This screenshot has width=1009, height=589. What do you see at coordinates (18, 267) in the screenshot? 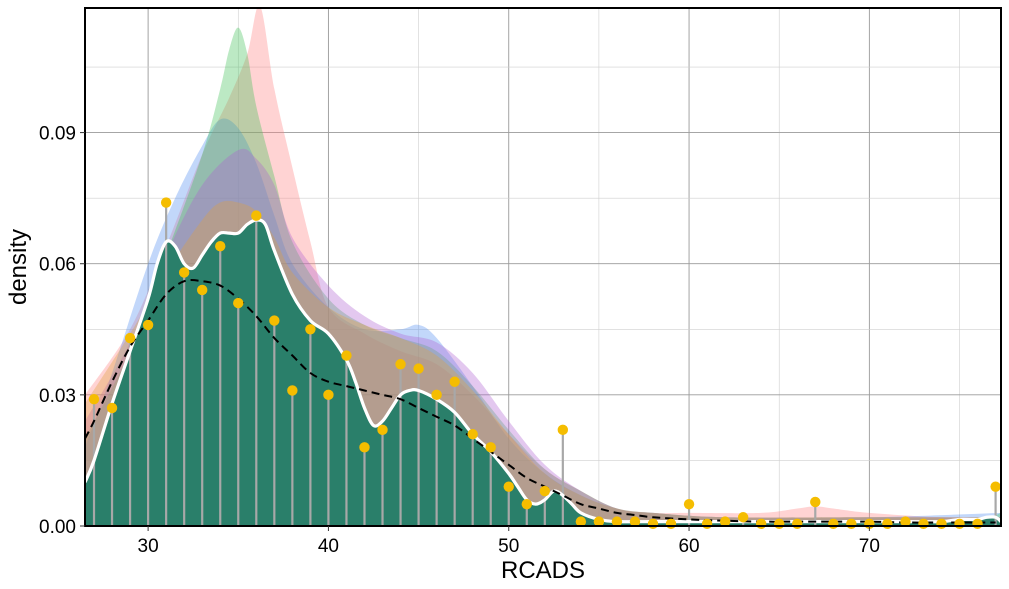
I see `y-axis-title: density` at bounding box center [18, 267].